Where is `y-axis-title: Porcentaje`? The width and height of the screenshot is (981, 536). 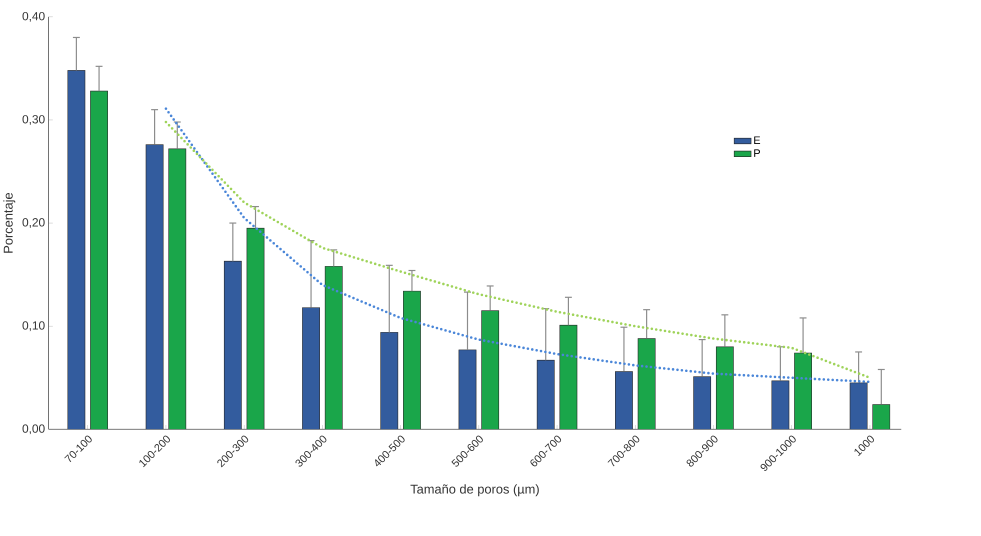
y-axis-title: Porcentaje is located at coordinates (9, 222).